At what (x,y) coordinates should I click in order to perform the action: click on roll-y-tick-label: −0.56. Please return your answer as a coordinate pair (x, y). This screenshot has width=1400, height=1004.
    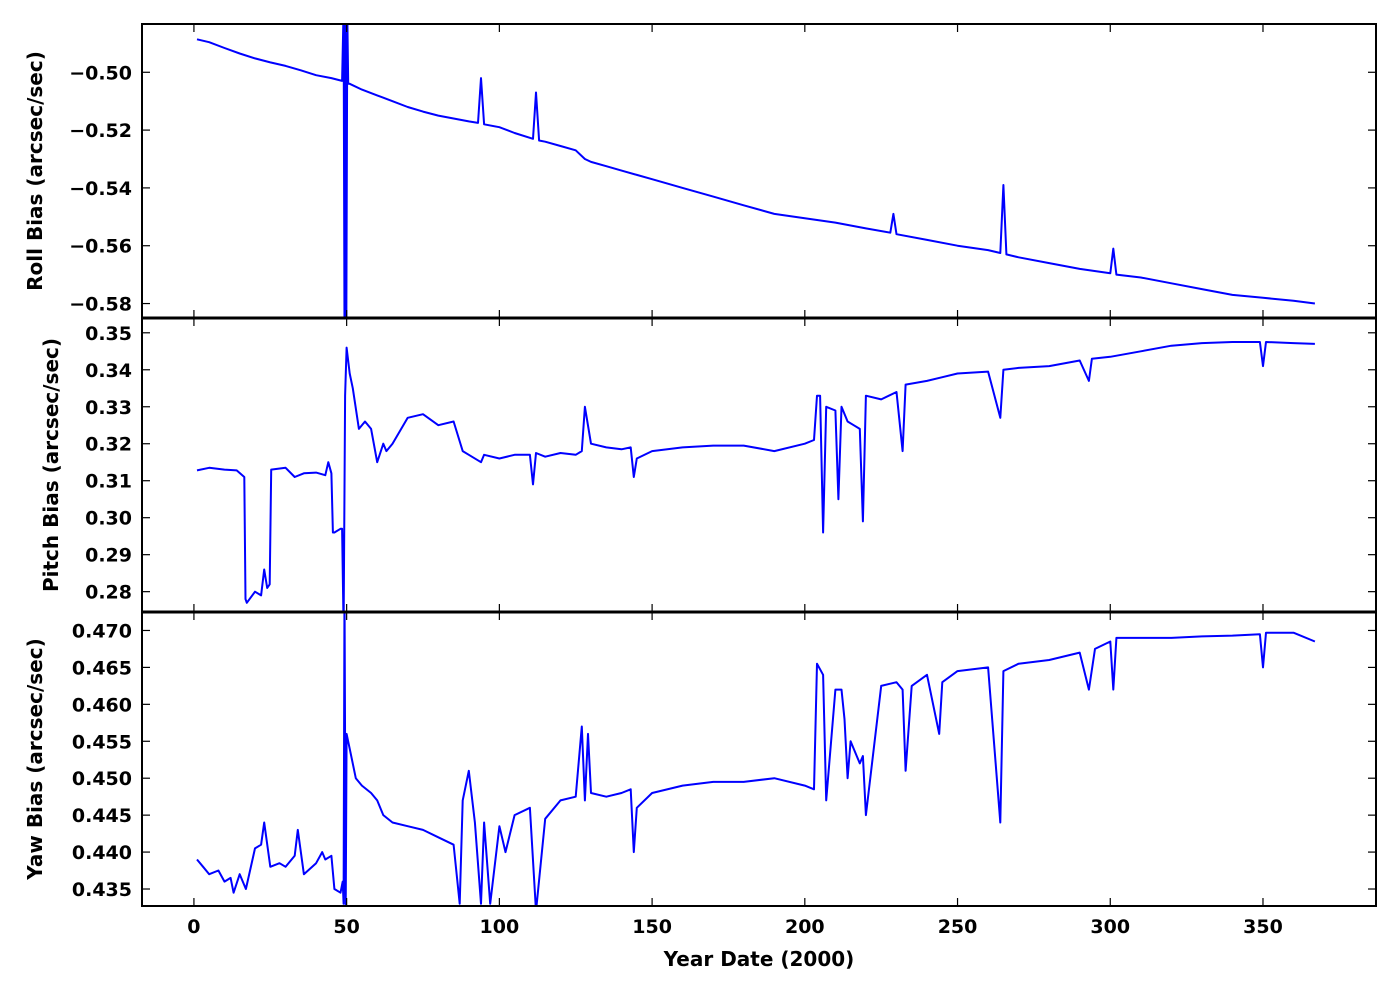
    Looking at the image, I should click on (100, 247).